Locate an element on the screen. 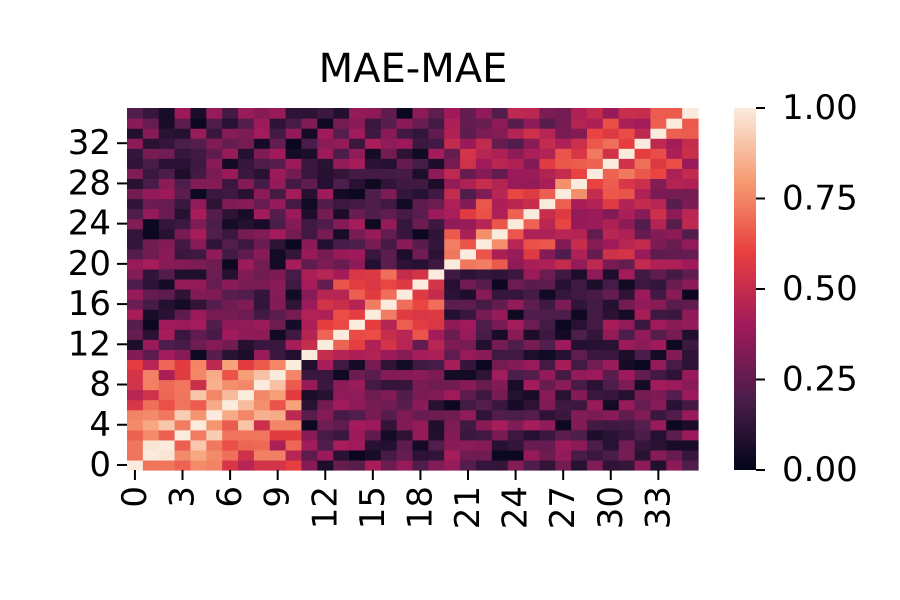  y-tick-label: 20 is located at coordinates (89, 264).